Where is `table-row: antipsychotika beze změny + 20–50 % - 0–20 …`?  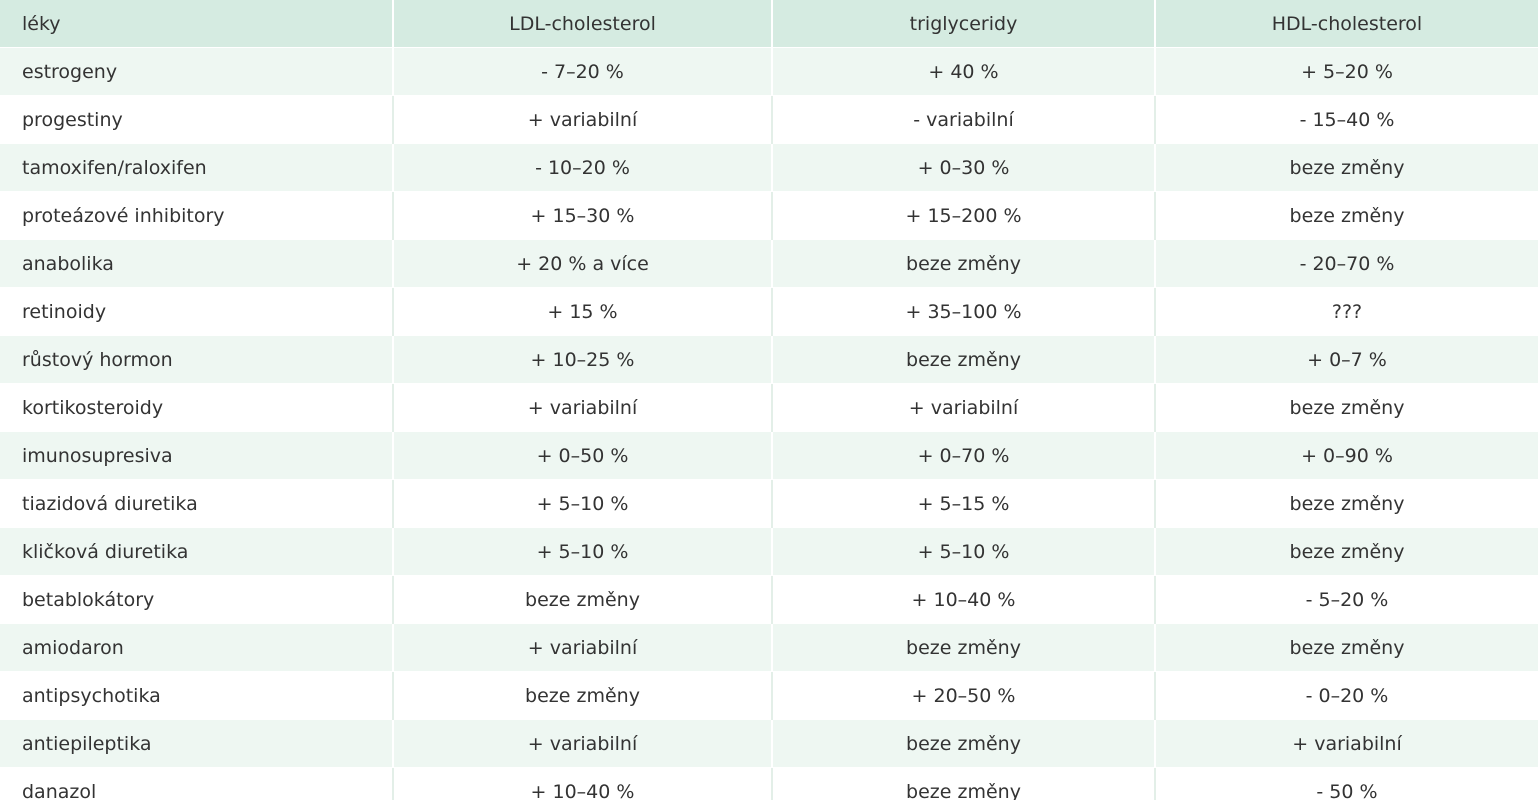
table-row: antipsychotika beze změny + 20–50 % - 0–20 … is located at coordinates (769, 695).